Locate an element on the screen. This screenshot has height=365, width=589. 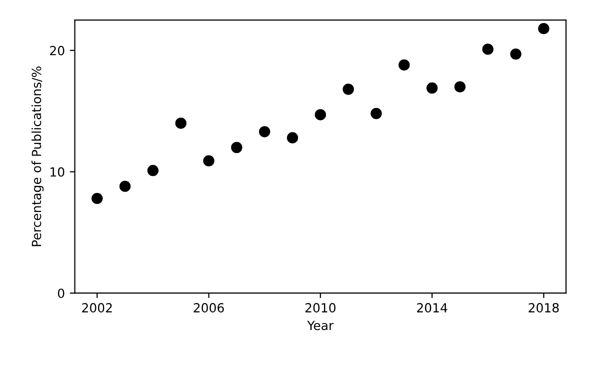
x-tick-label: 2010 is located at coordinates (320, 307).